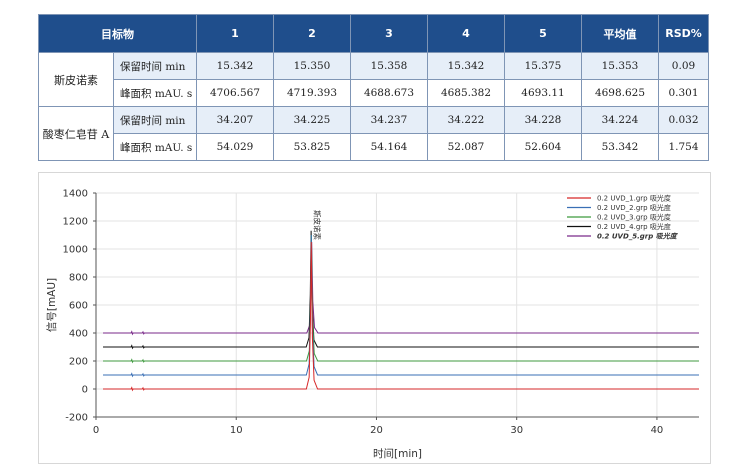 The image size is (741, 466). What do you see at coordinates (78, 306) in the screenshot?
I see `y-tick-label: 600` at bounding box center [78, 306].